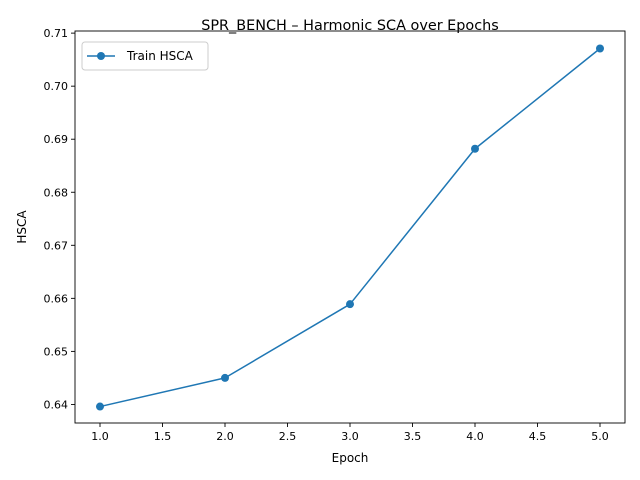 The width and height of the screenshot is (640, 480). I want to click on x-tick-label: 5.0, so click(600, 436).